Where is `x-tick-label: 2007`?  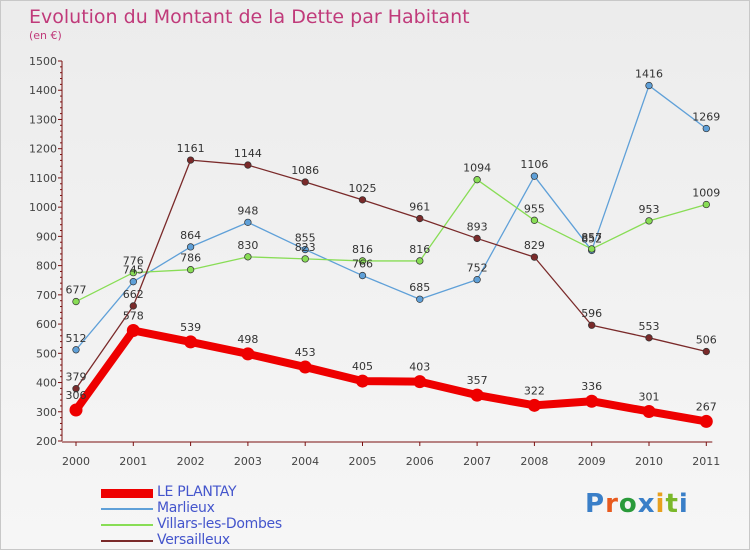 x-tick-label: 2007 is located at coordinates (477, 461).